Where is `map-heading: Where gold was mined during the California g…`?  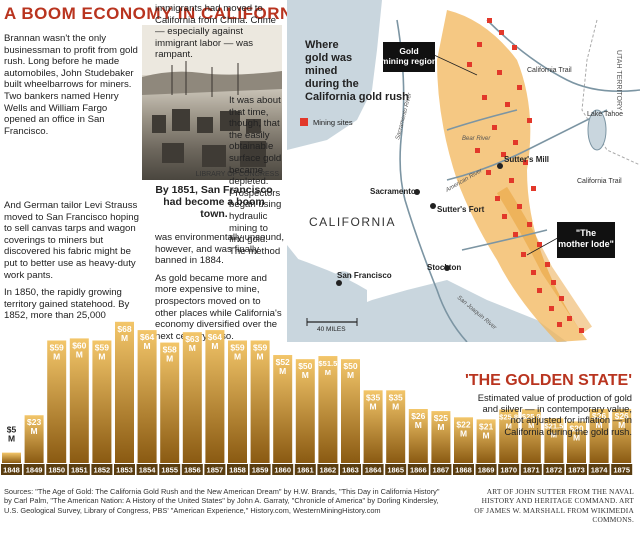 map-heading: Where gold was mined during the California g… is located at coordinates (357, 71).